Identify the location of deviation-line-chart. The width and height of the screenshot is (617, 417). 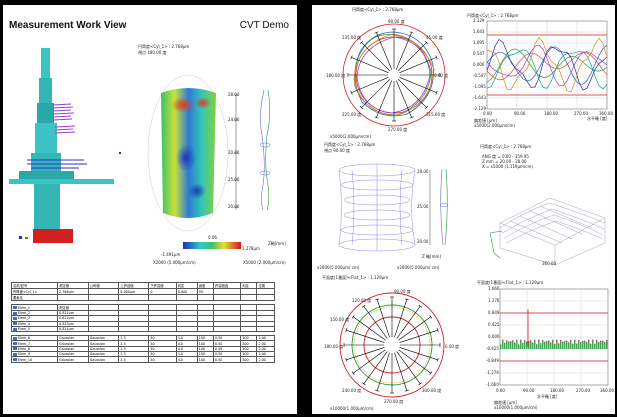
(549, 65).